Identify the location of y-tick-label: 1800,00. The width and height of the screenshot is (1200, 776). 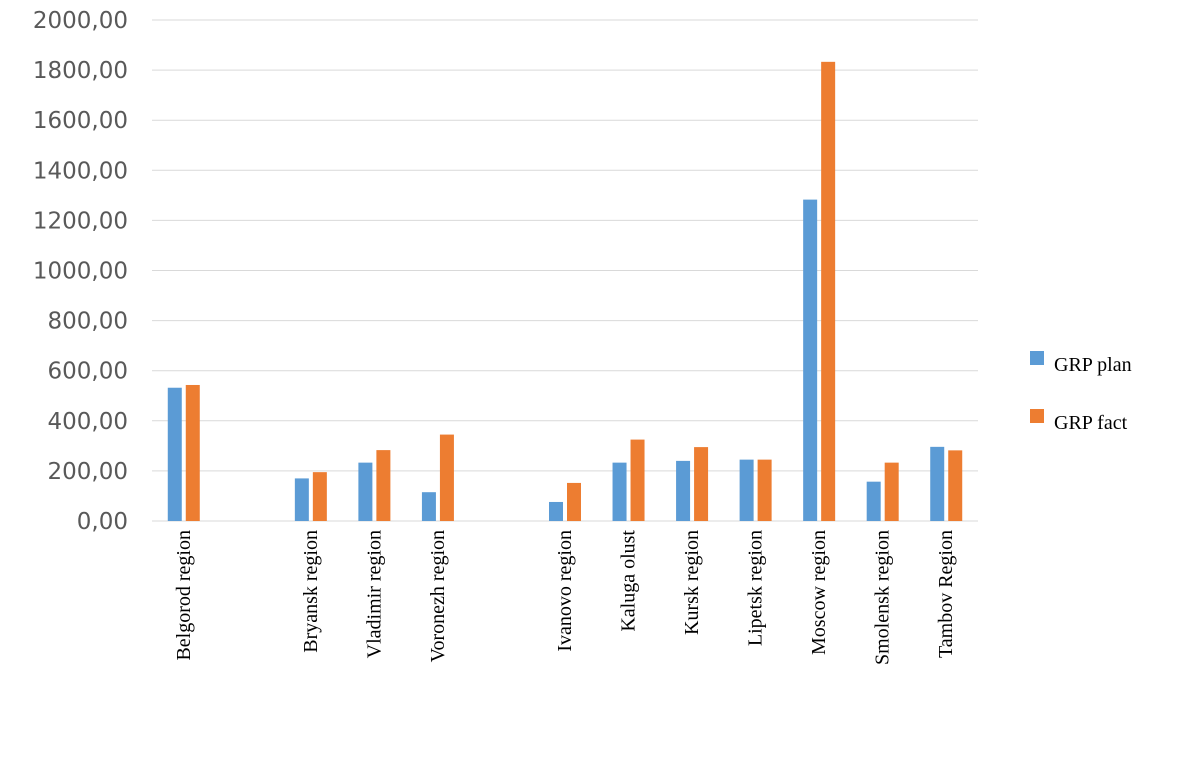
(80, 71).